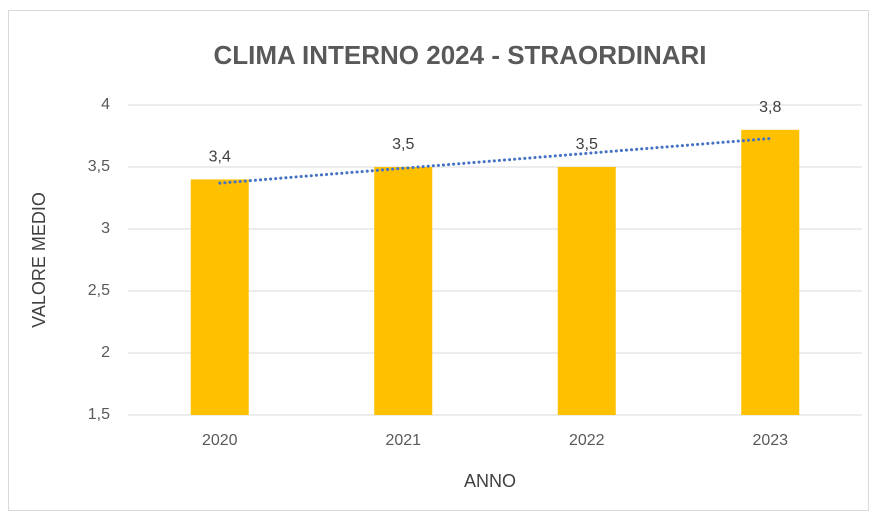  What do you see at coordinates (770, 107) in the screenshot?
I see `data-label: 3,8` at bounding box center [770, 107].